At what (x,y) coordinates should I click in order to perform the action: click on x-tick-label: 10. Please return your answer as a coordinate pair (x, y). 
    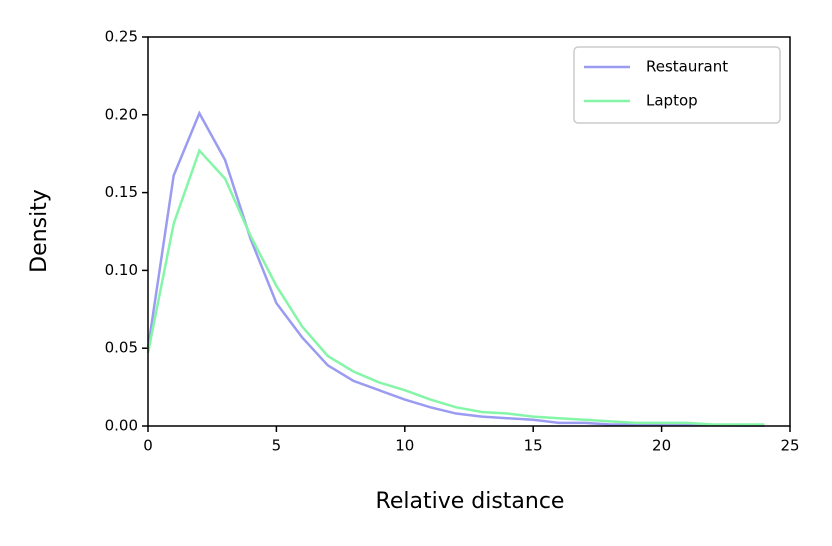
    Looking at the image, I should click on (404, 446).